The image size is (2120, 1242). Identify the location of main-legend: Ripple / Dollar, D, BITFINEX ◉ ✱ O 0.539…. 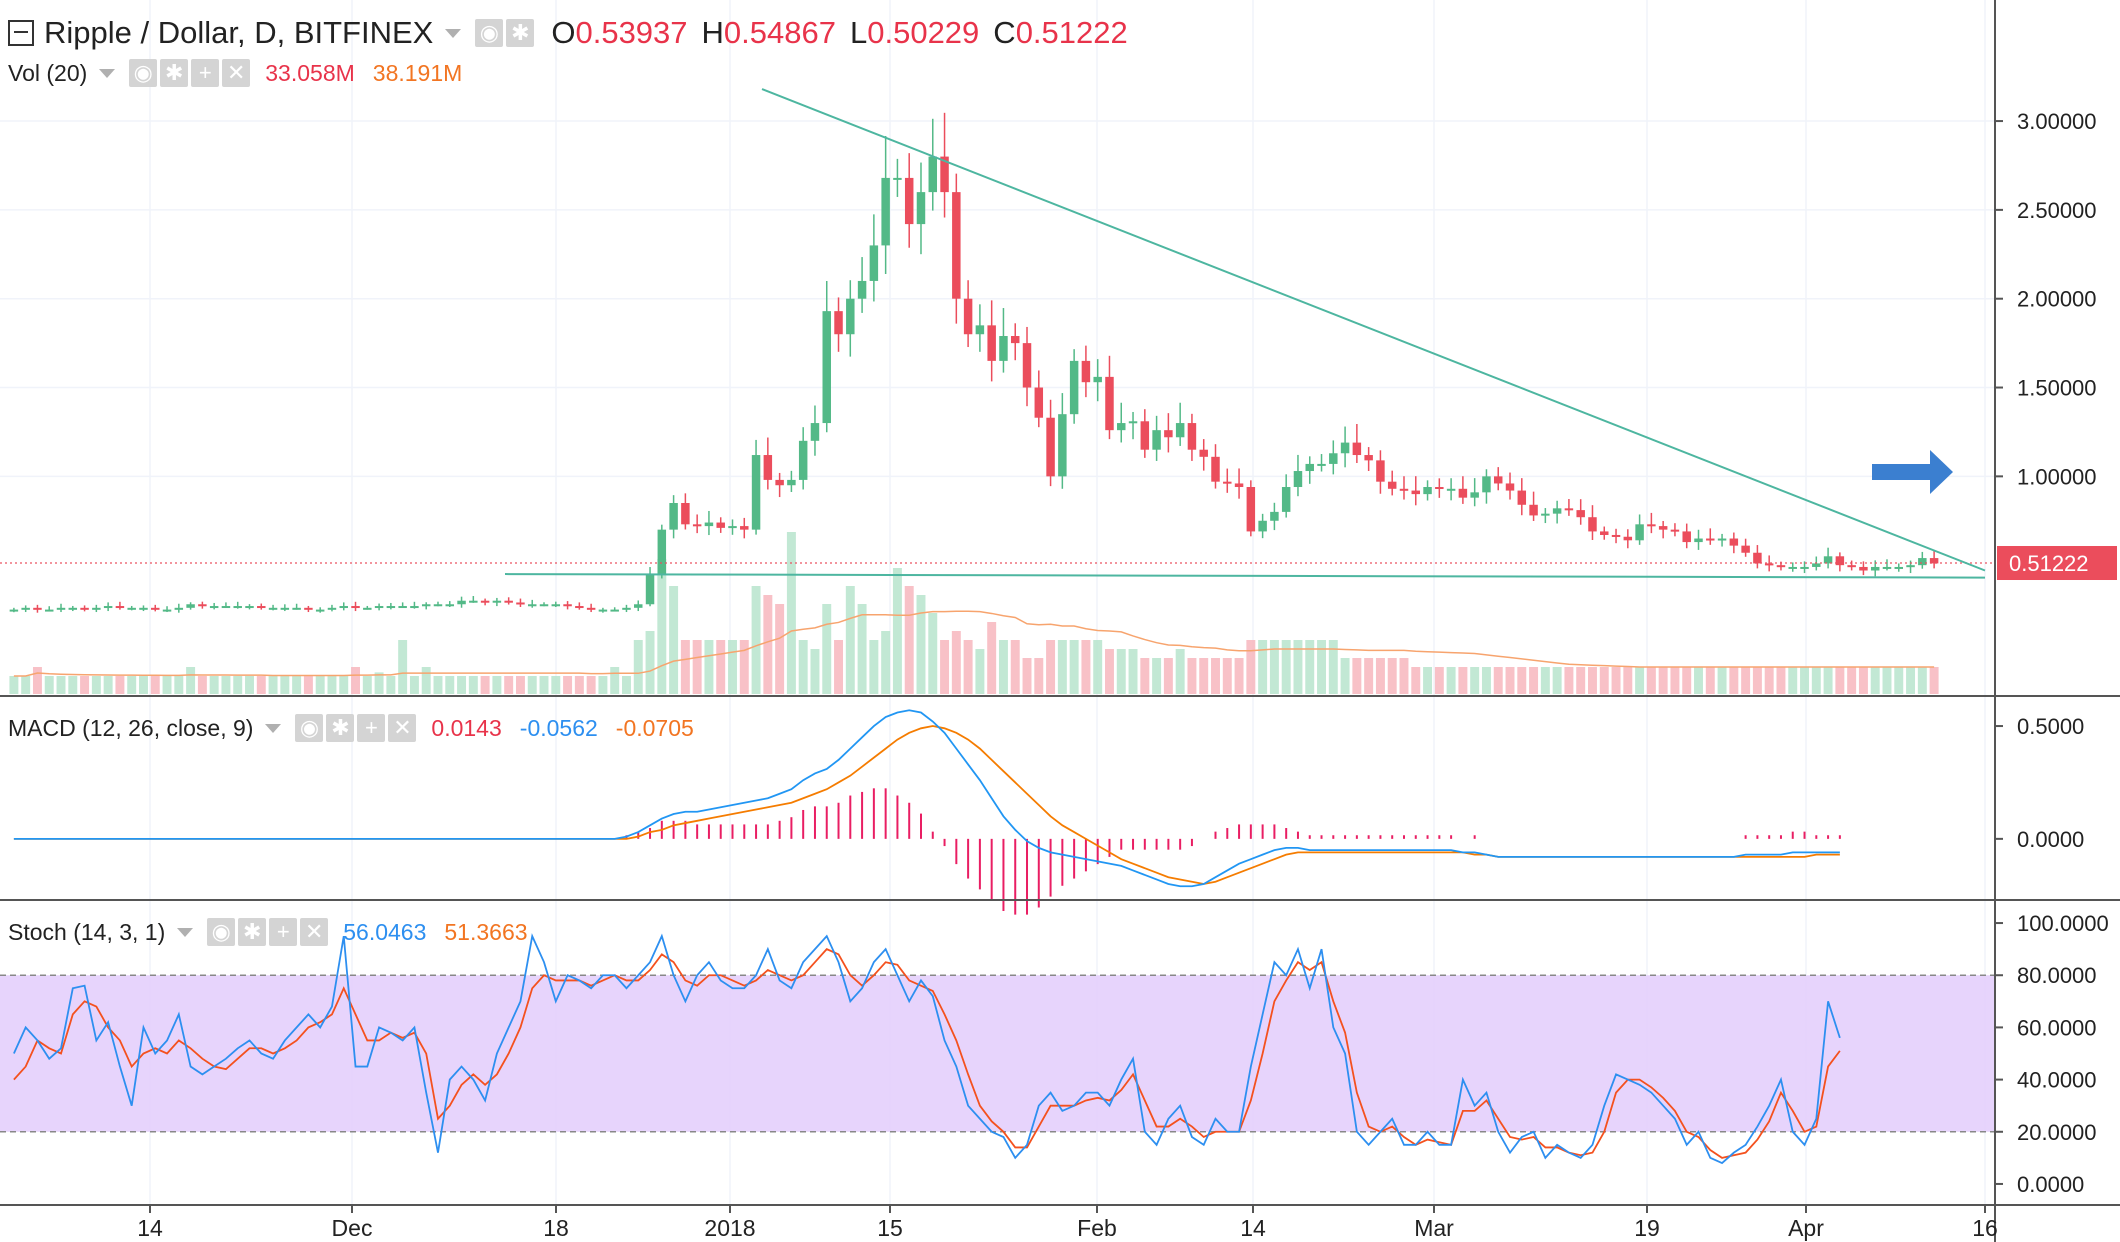
(564, 33).